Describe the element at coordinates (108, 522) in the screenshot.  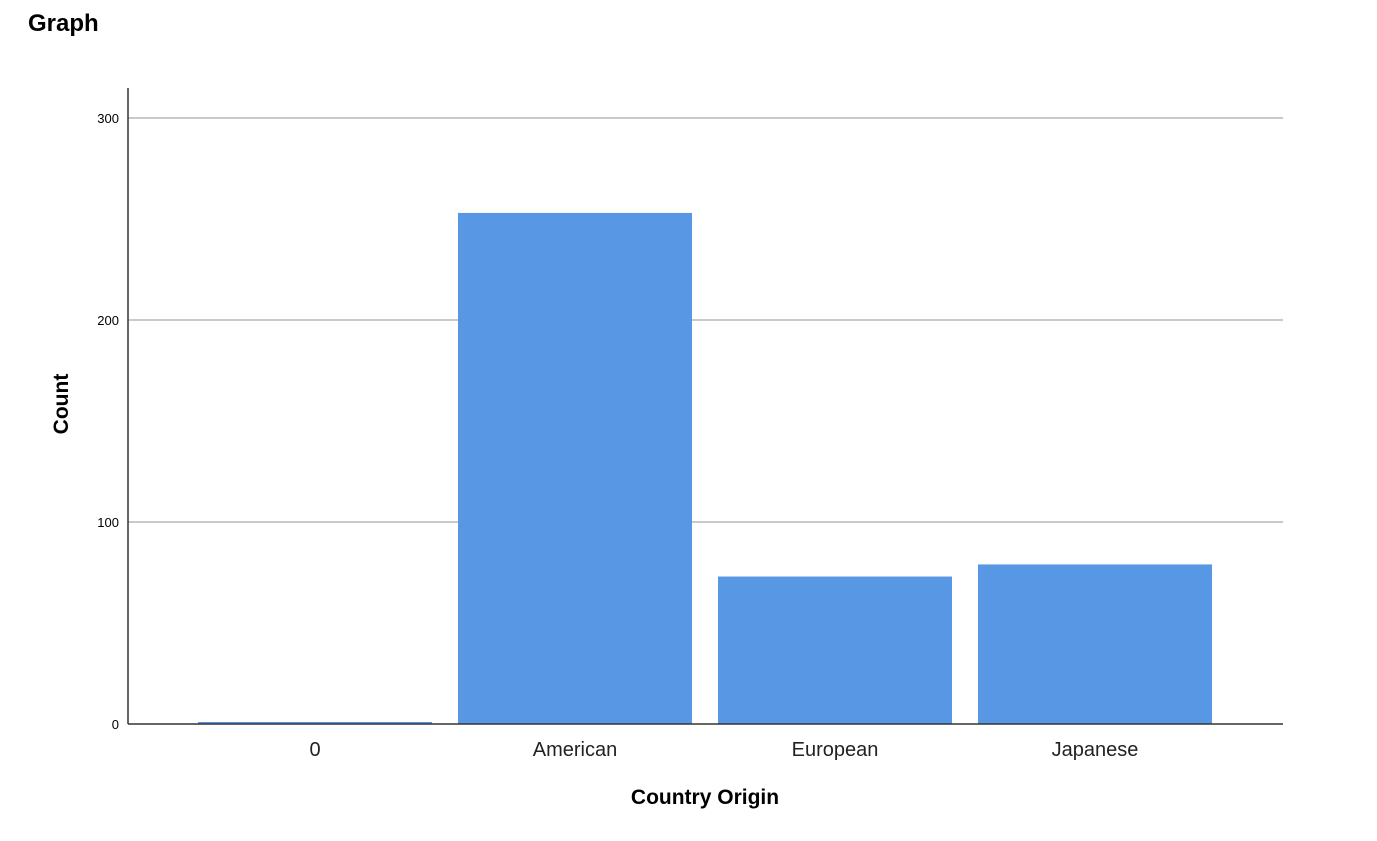
I see `y-tick-label: 100` at that location.